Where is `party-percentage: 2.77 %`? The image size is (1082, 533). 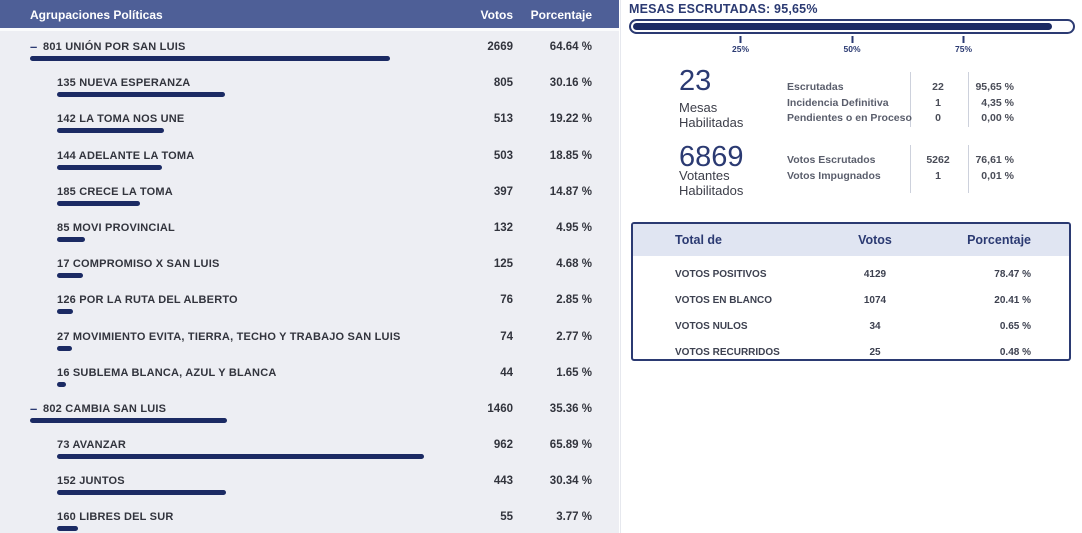
party-percentage: 2.77 % is located at coordinates (574, 336).